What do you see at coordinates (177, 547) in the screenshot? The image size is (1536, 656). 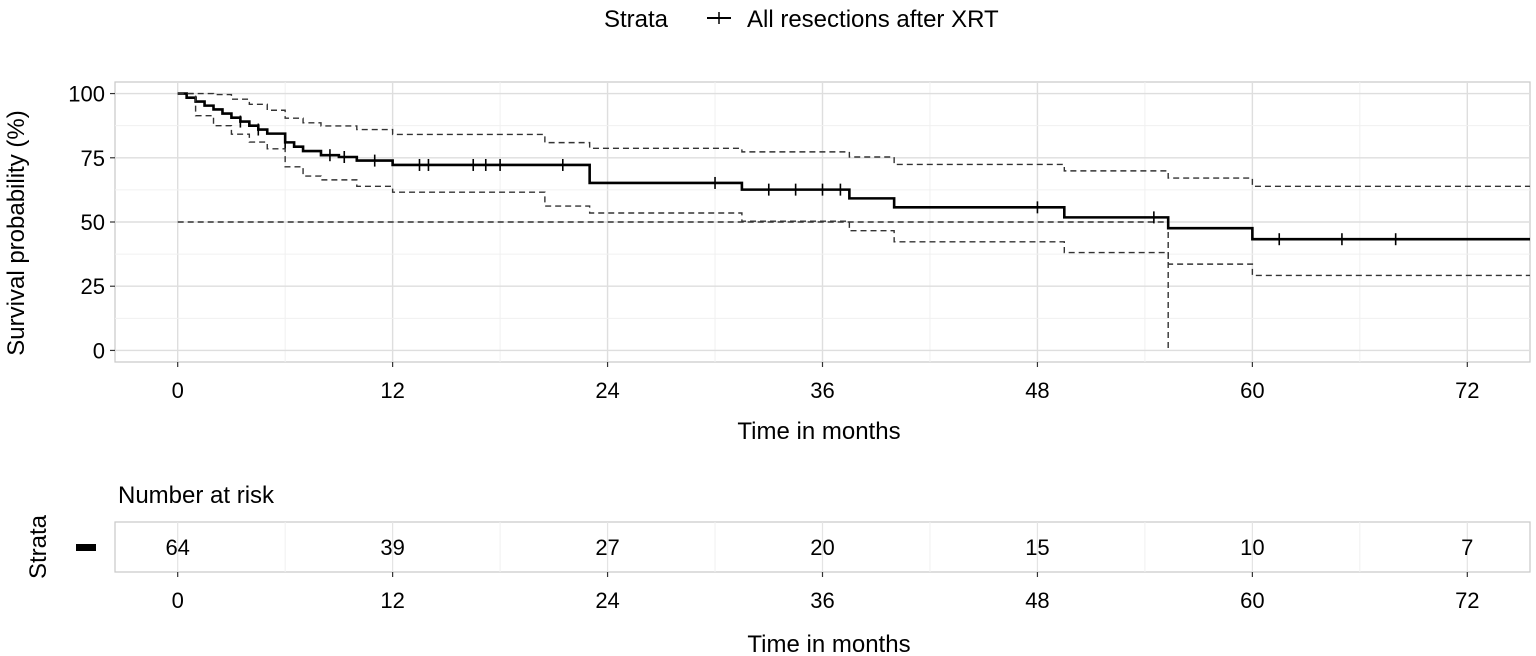 I see `risk-count: 64` at bounding box center [177, 547].